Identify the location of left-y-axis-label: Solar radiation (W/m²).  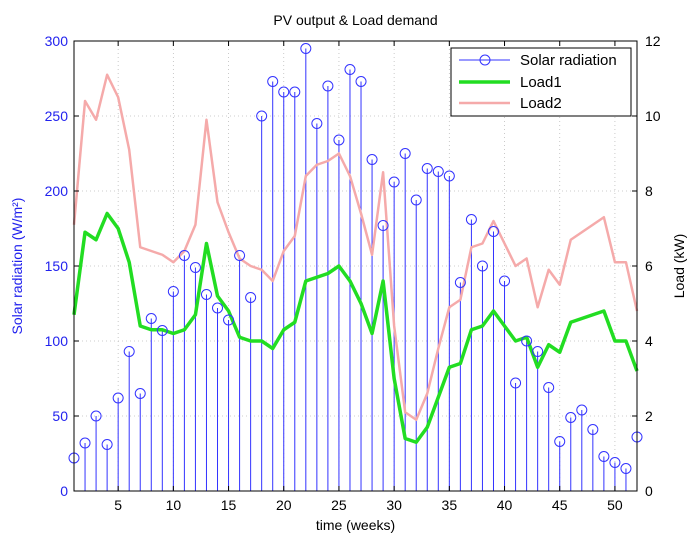
(17, 266).